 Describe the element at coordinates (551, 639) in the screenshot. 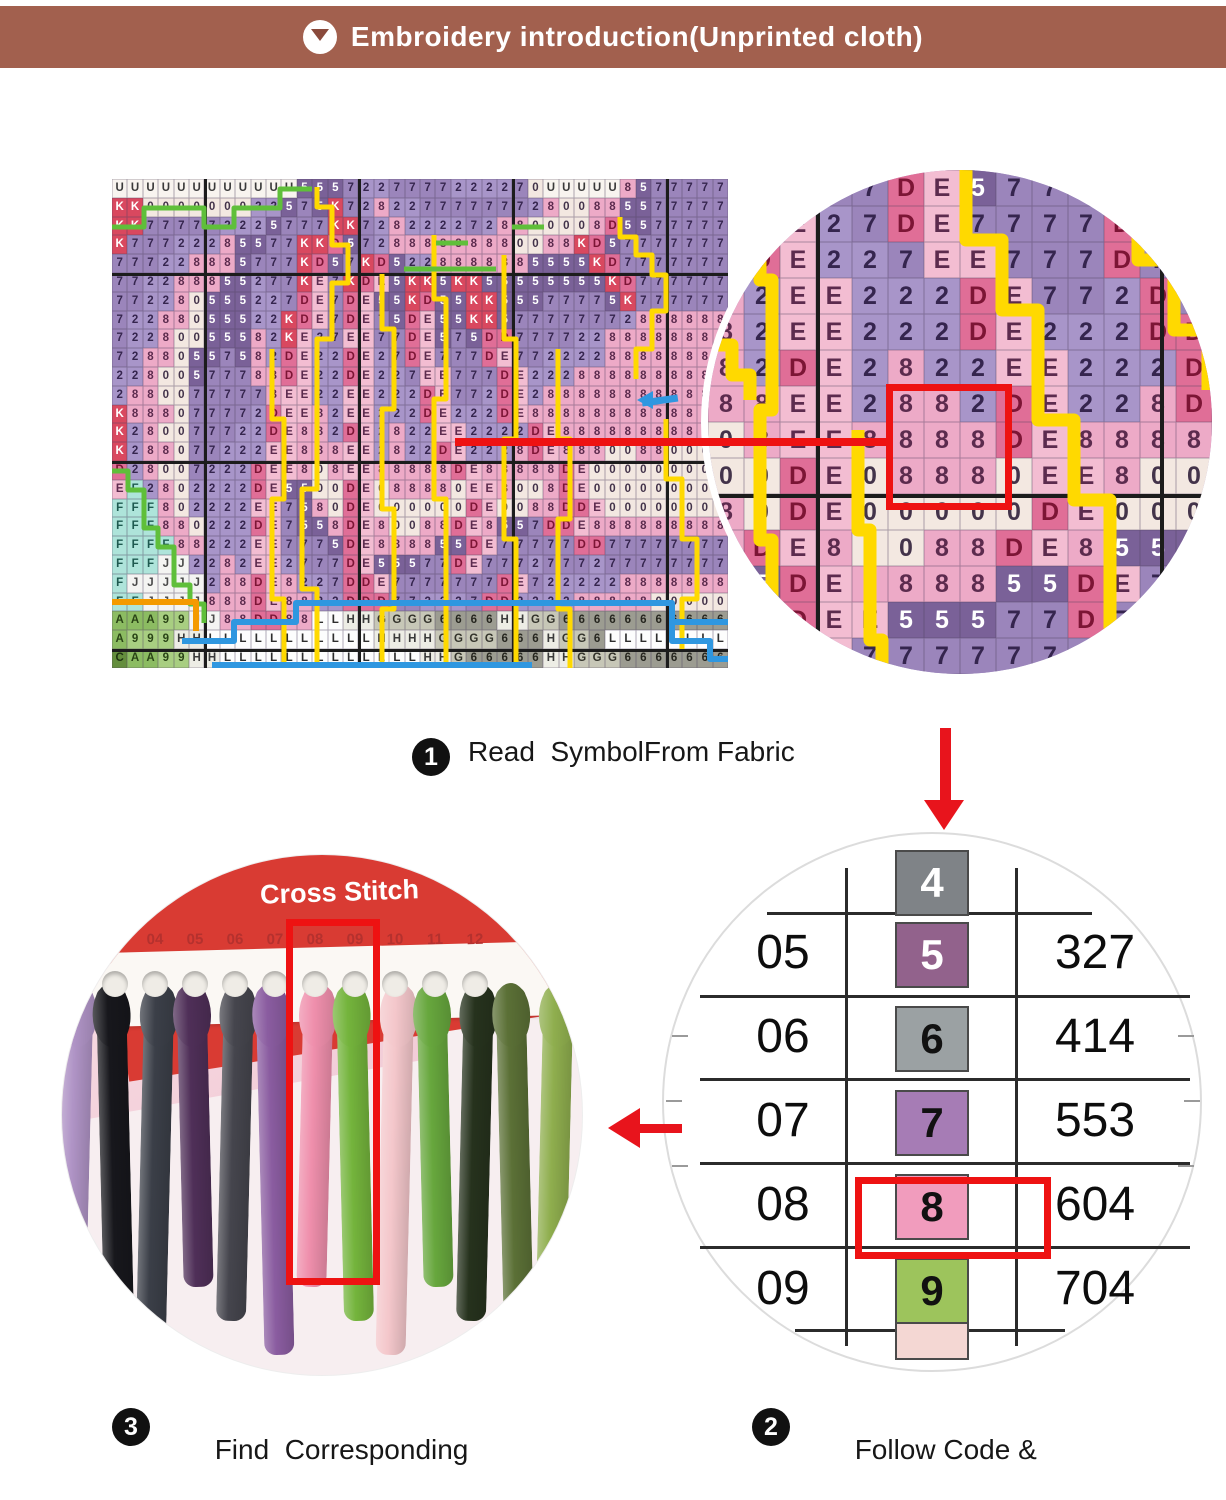

I see `stitch-cell: H` at that location.